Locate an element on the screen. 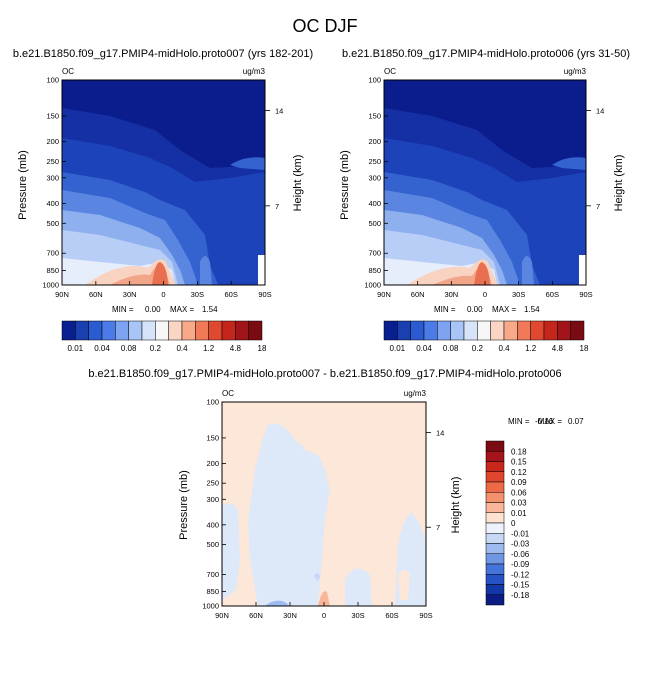 The height and width of the screenshot is (692, 671). panel-2-ylabel: Pressure (mb) is located at coordinates (345, 185).